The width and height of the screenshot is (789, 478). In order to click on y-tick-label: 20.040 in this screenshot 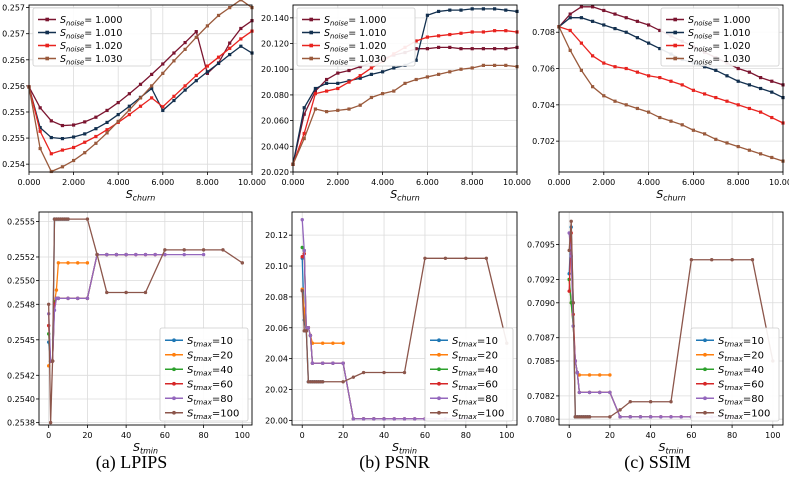, I will do `click(275, 146)`.